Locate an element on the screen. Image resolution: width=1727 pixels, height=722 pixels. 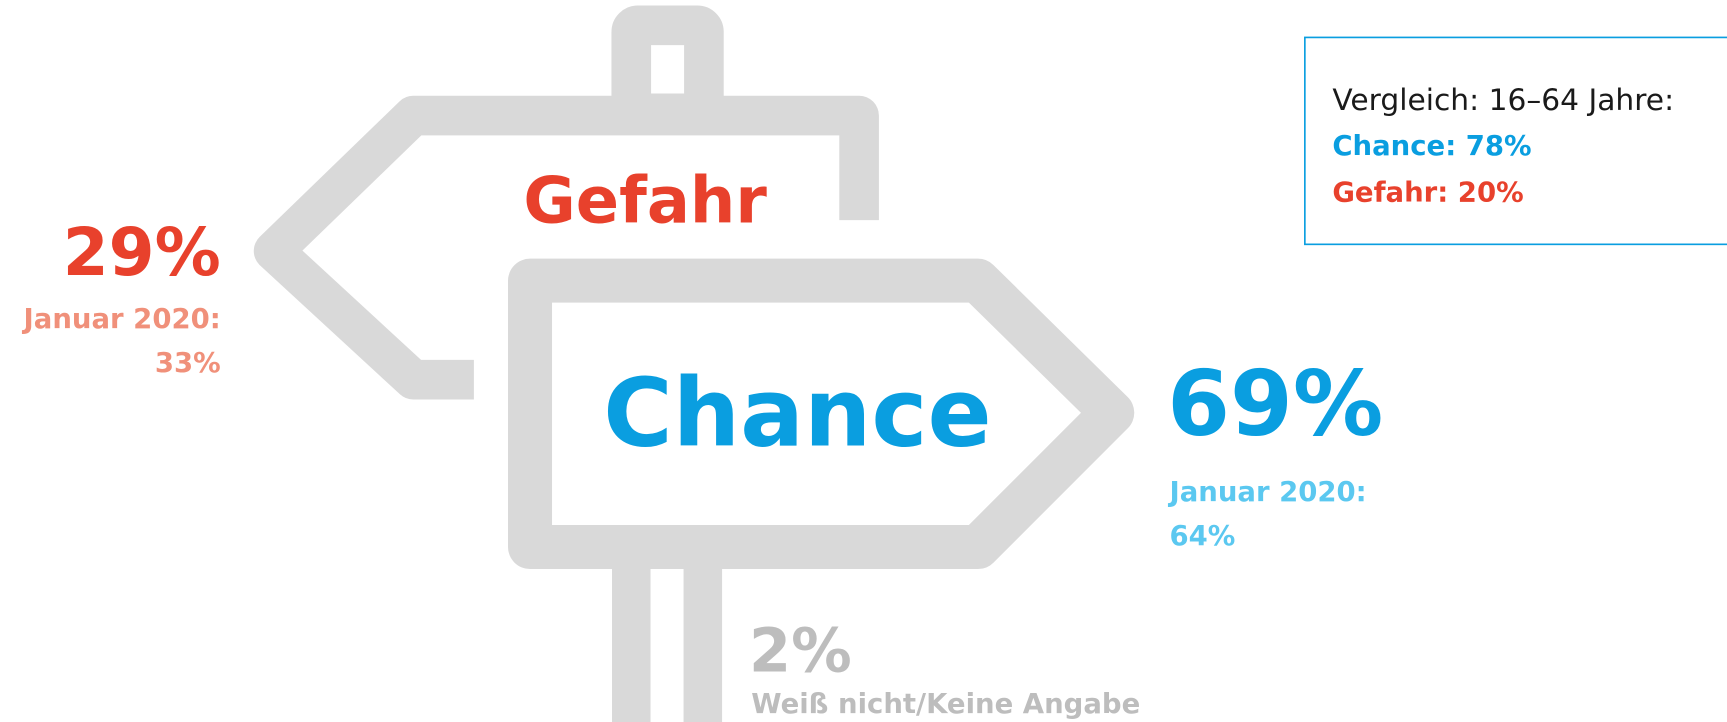
gefahr-previous-value: 33% is located at coordinates (188, 363).